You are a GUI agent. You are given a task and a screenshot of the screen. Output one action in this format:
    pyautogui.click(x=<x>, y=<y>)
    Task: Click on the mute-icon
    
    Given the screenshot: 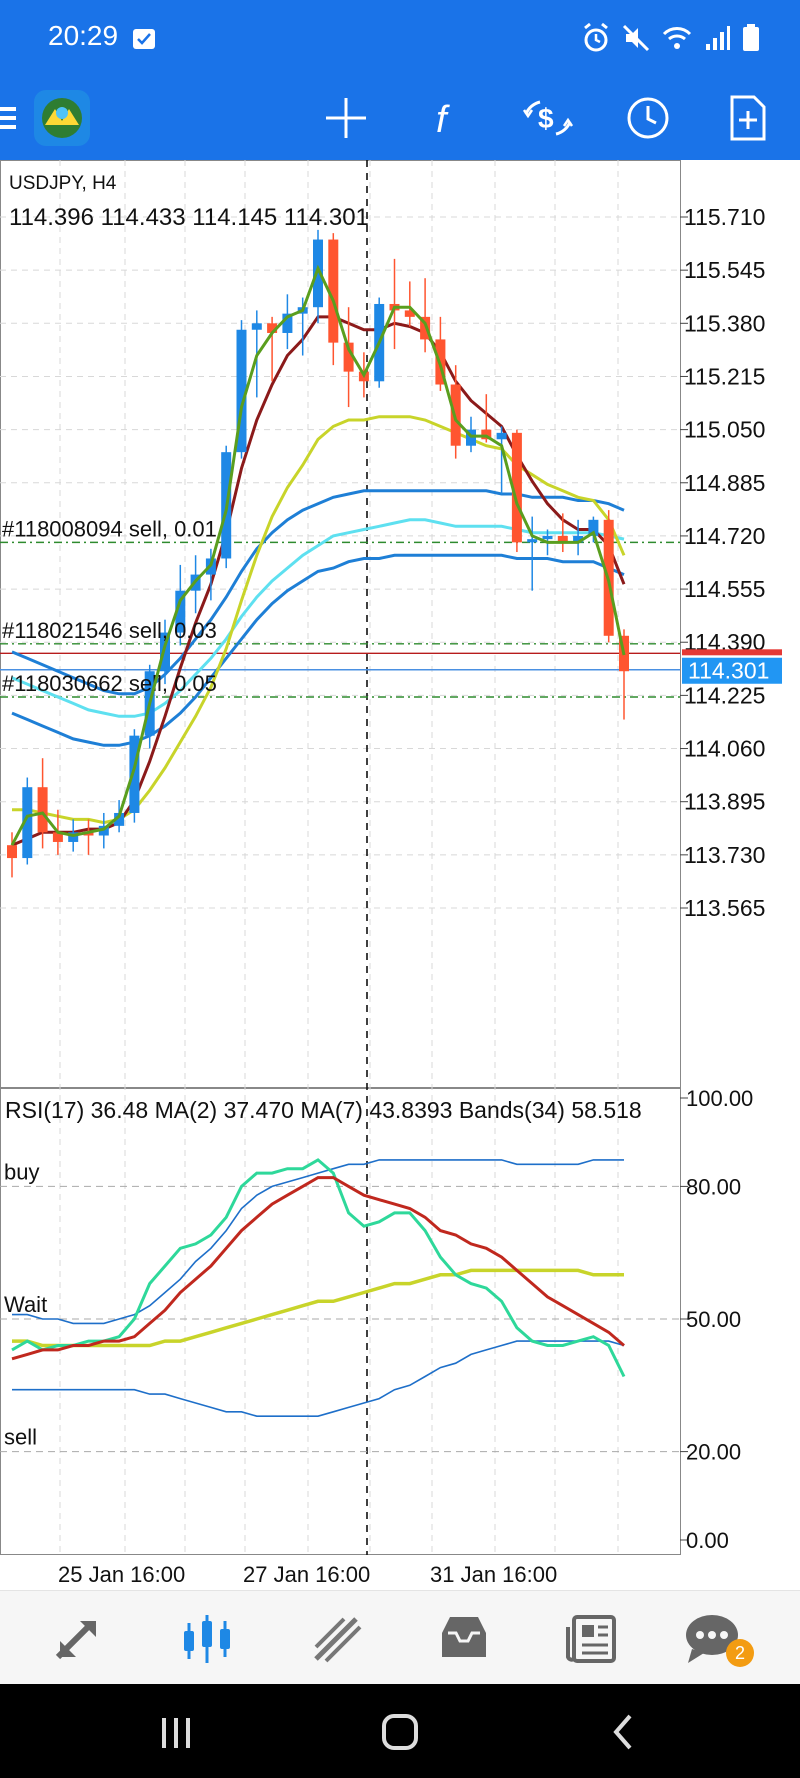 What is the action you would take?
    pyautogui.click(x=636, y=38)
    